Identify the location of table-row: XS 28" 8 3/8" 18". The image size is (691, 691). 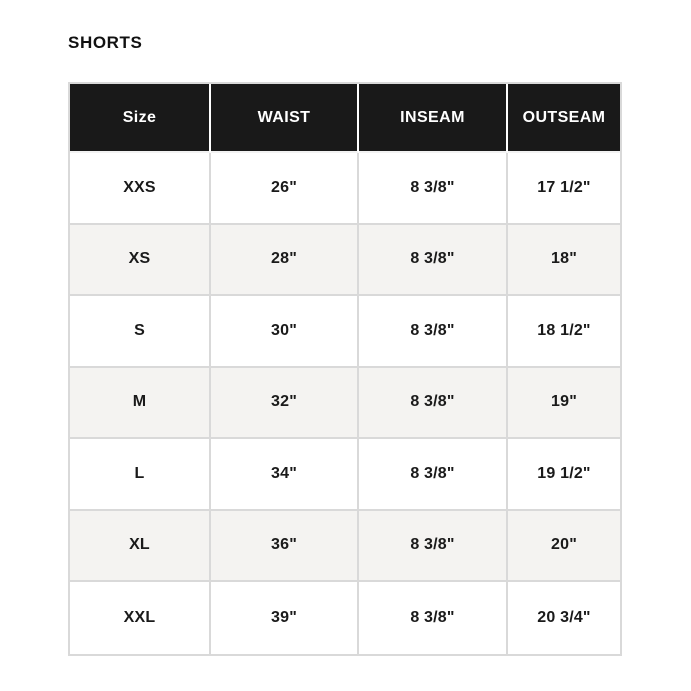
(345, 260).